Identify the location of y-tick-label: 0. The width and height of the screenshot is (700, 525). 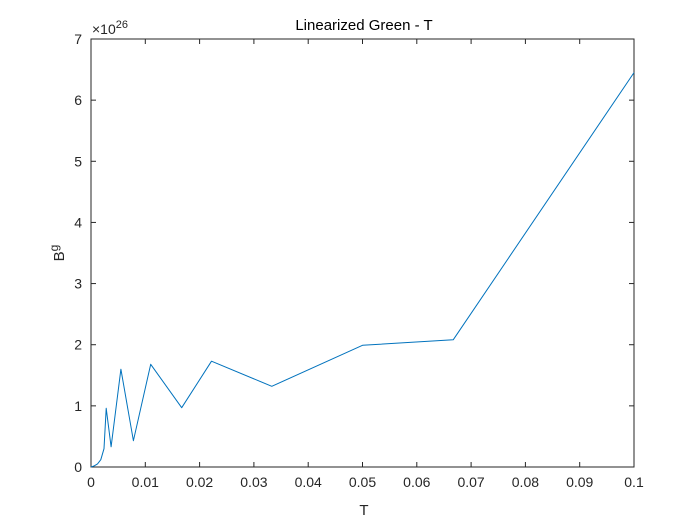
(78, 467).